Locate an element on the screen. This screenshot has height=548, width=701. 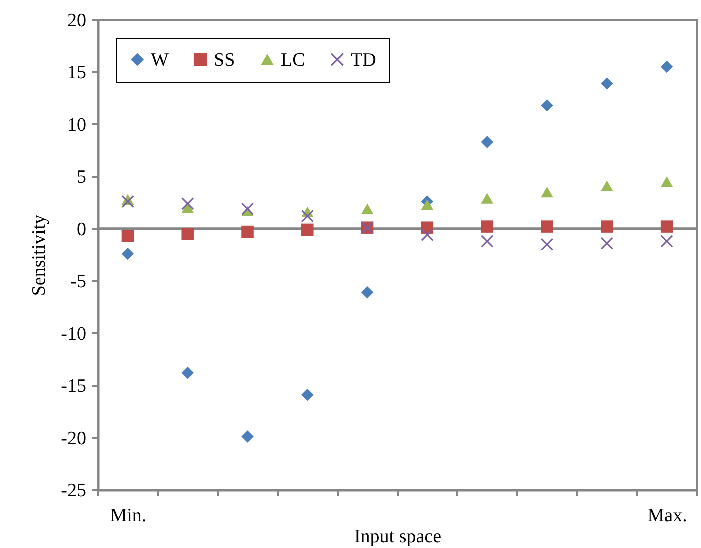
y-tick-label: -15 is located at coordinates (73, 387).